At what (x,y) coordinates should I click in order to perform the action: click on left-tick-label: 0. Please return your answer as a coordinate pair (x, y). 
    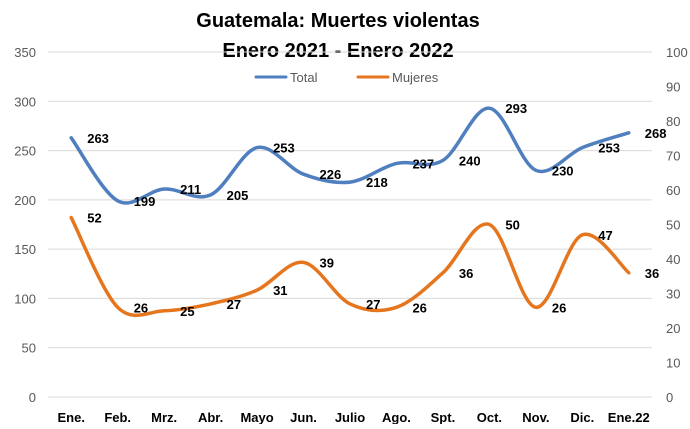
    Looking at the image, I should click on (32, 397).